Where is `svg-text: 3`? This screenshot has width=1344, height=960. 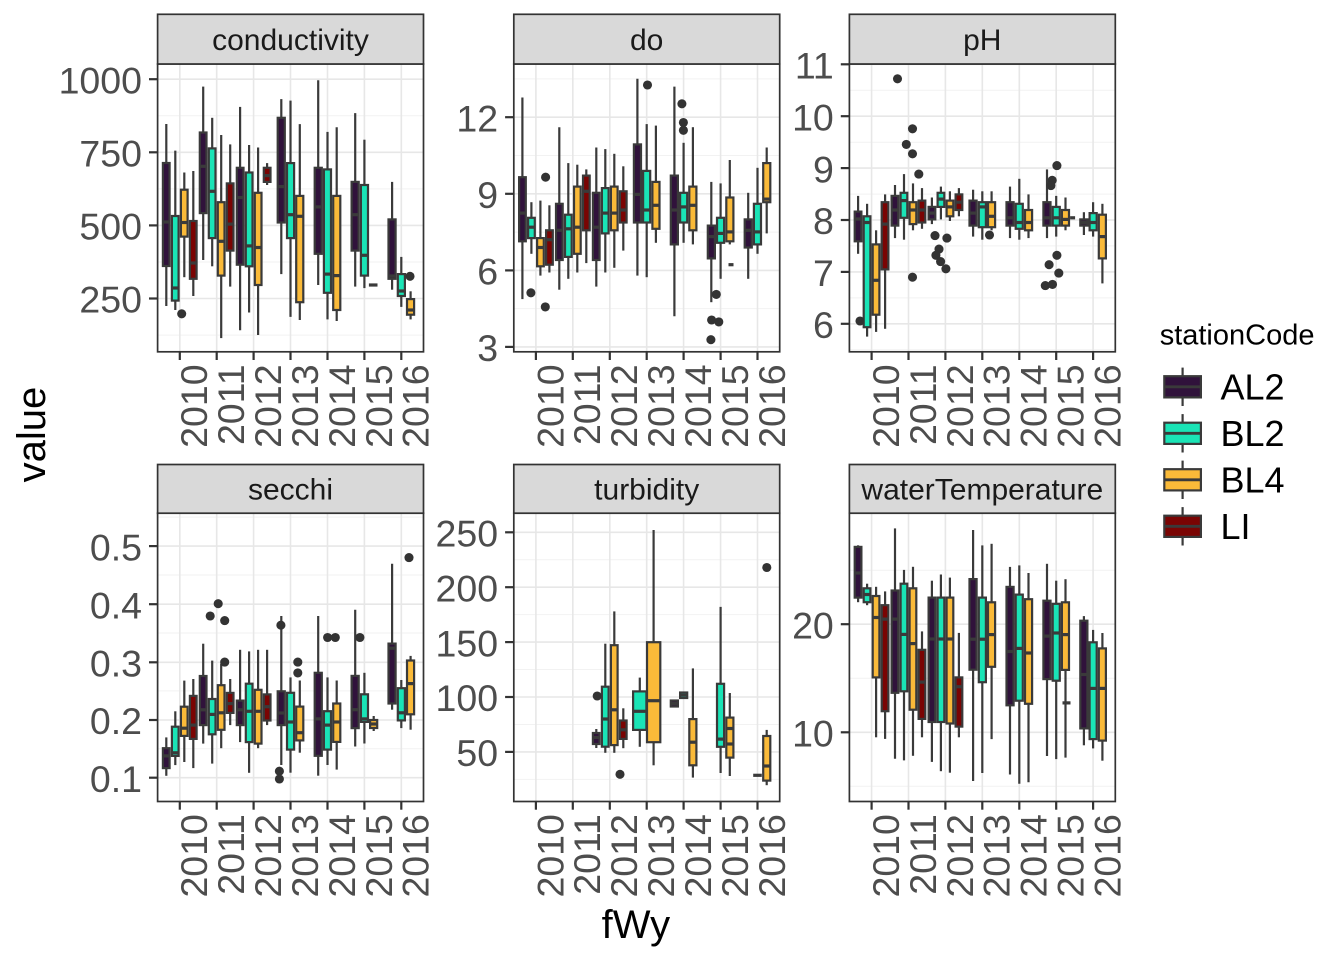 svg-text: 3 is located at coordinates (487, 348).